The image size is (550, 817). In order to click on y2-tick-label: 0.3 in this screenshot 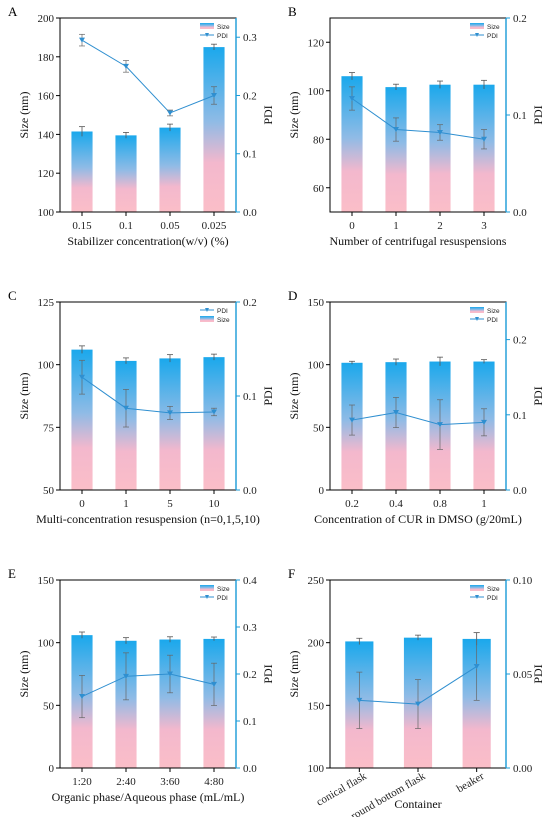, I will do `click(250, 38)`.